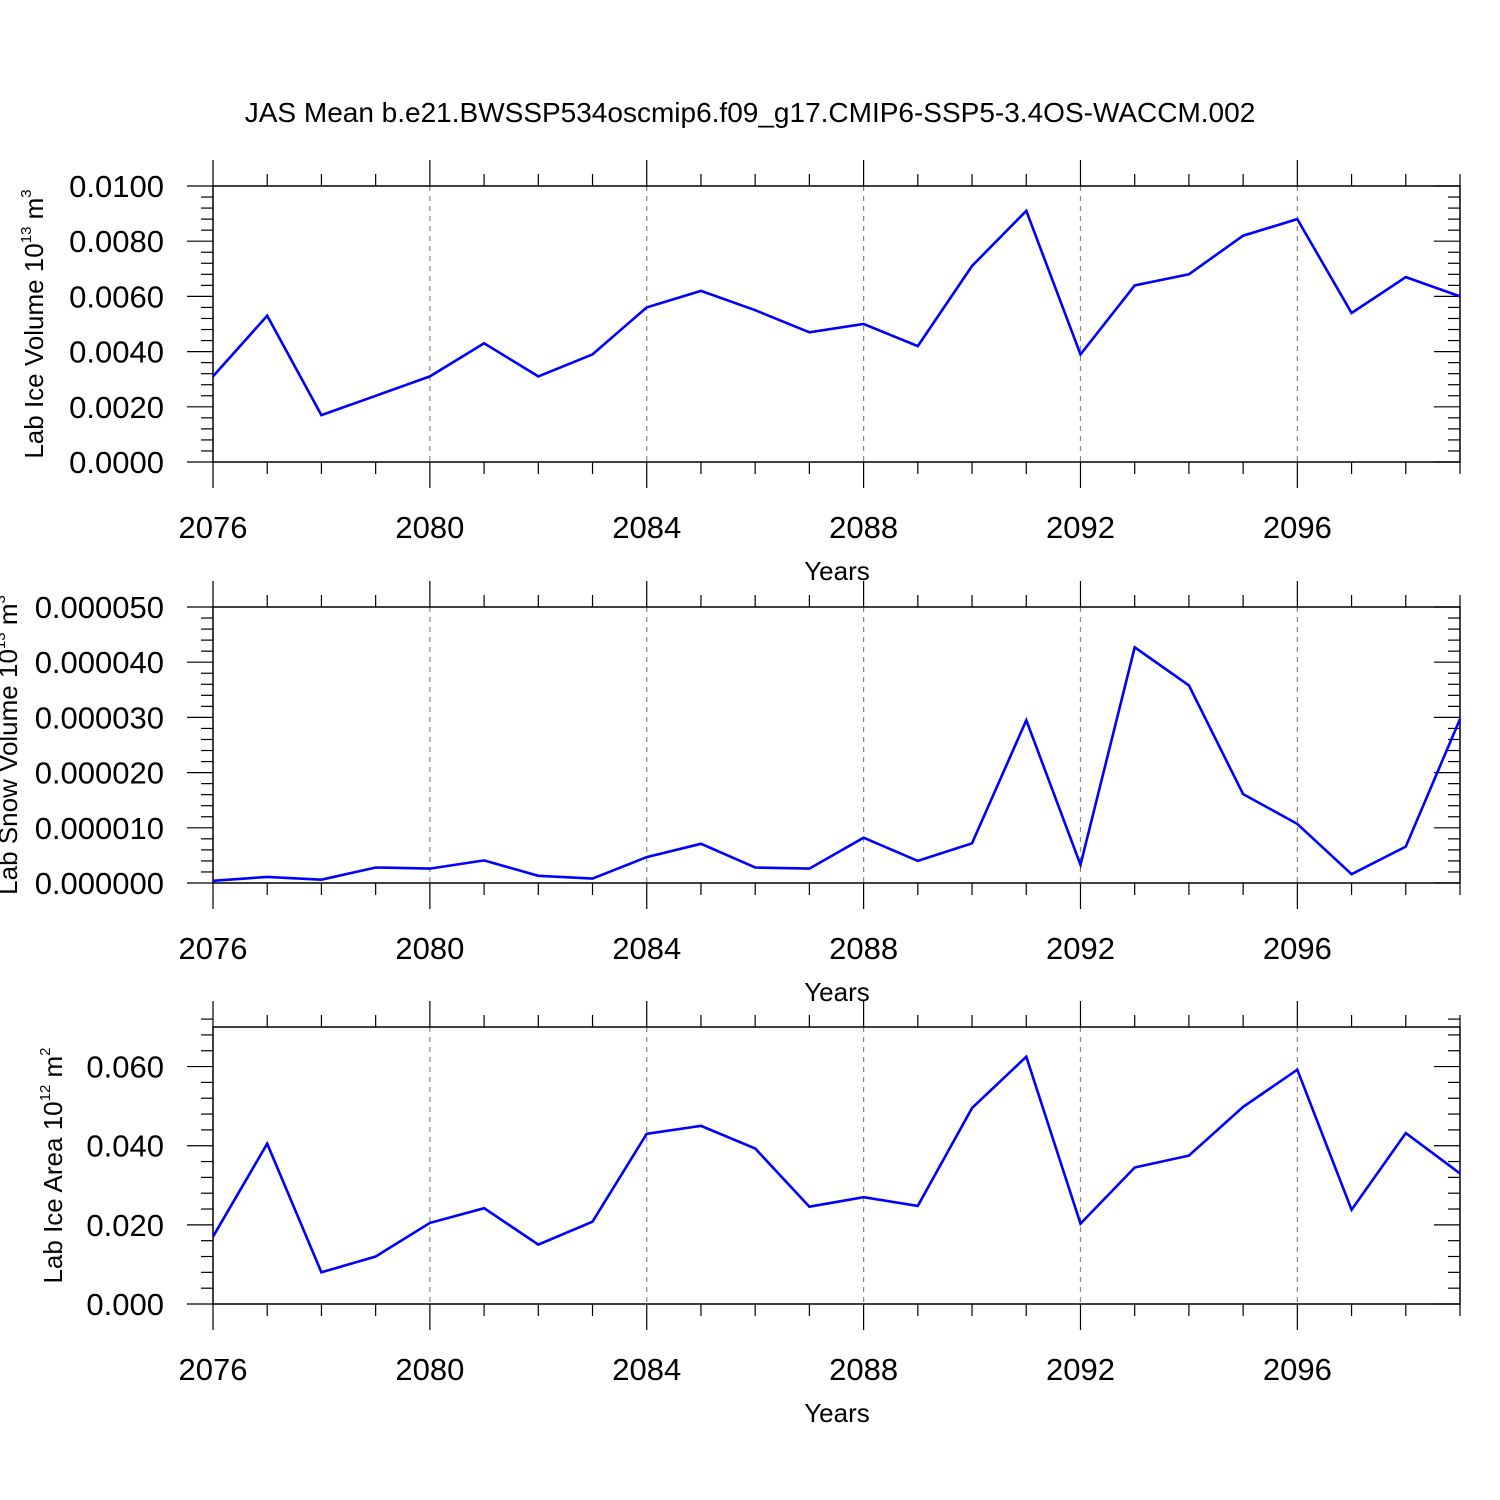  I want to click on y-tick-label: 0.020, so click(125, 1225).